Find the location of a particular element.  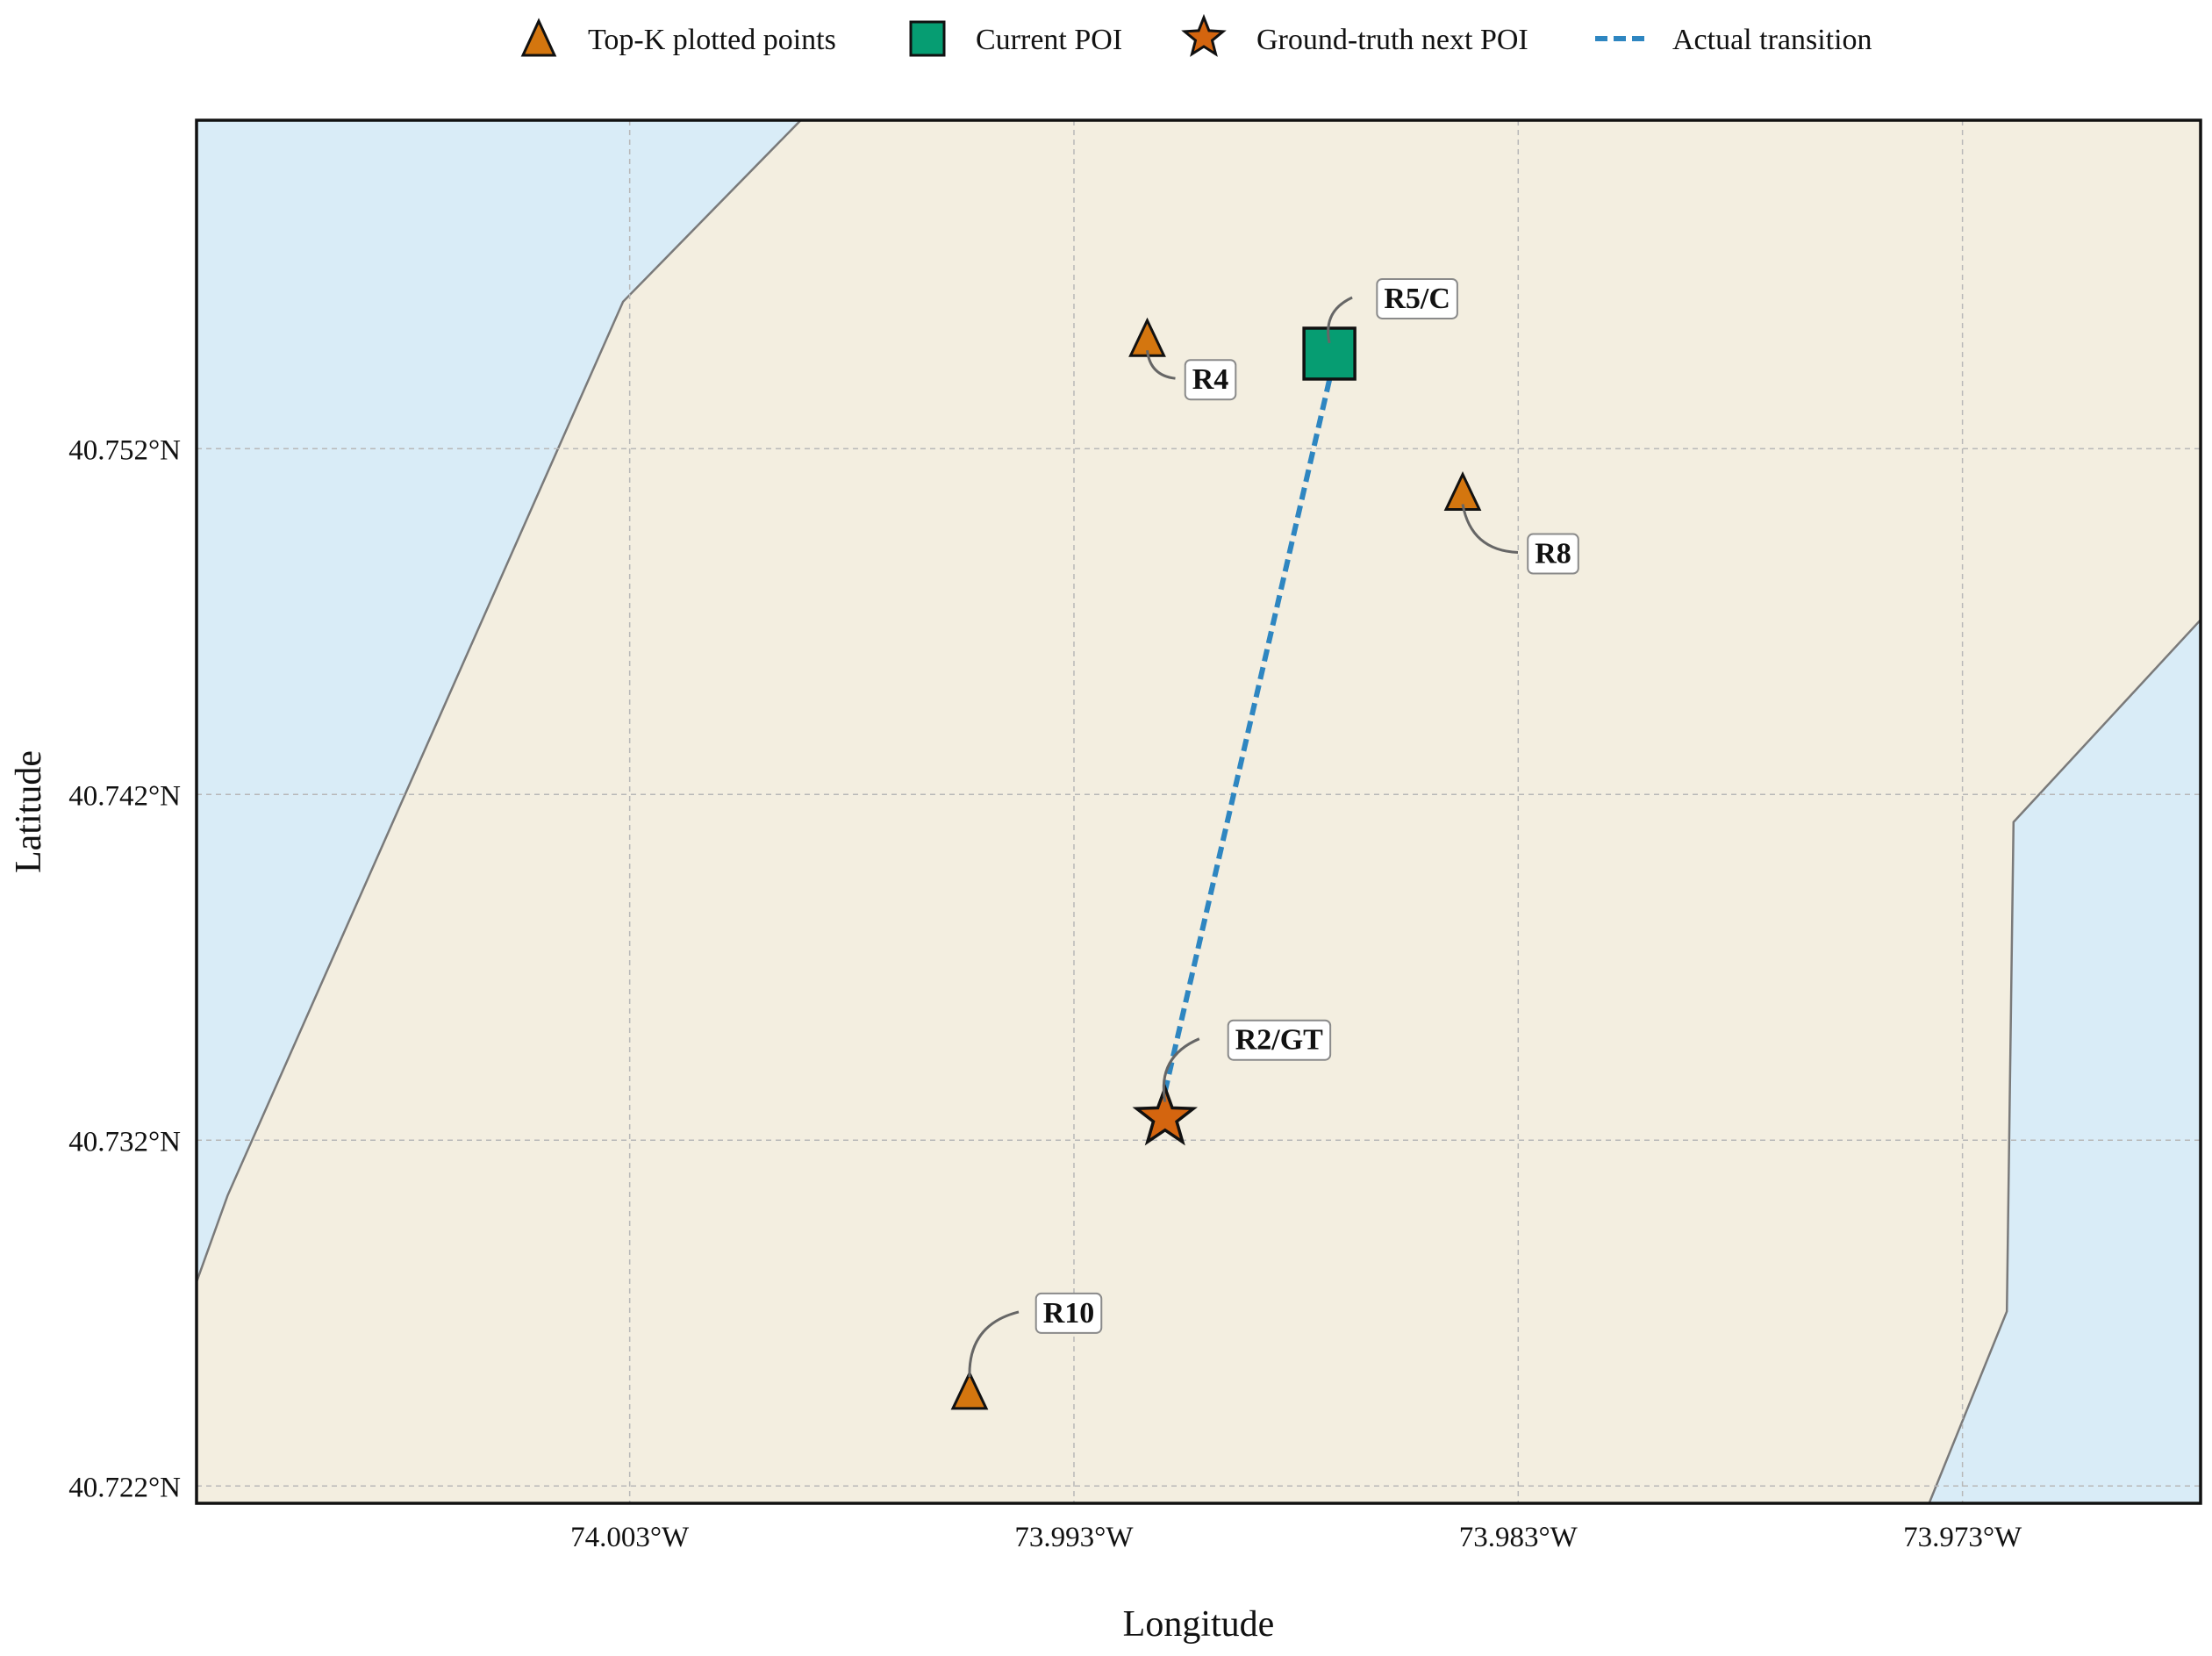

y-axis-ticks: 40.722°N 40.732°N 40.742°N 40.752°N is located at coordinates (124, 968).